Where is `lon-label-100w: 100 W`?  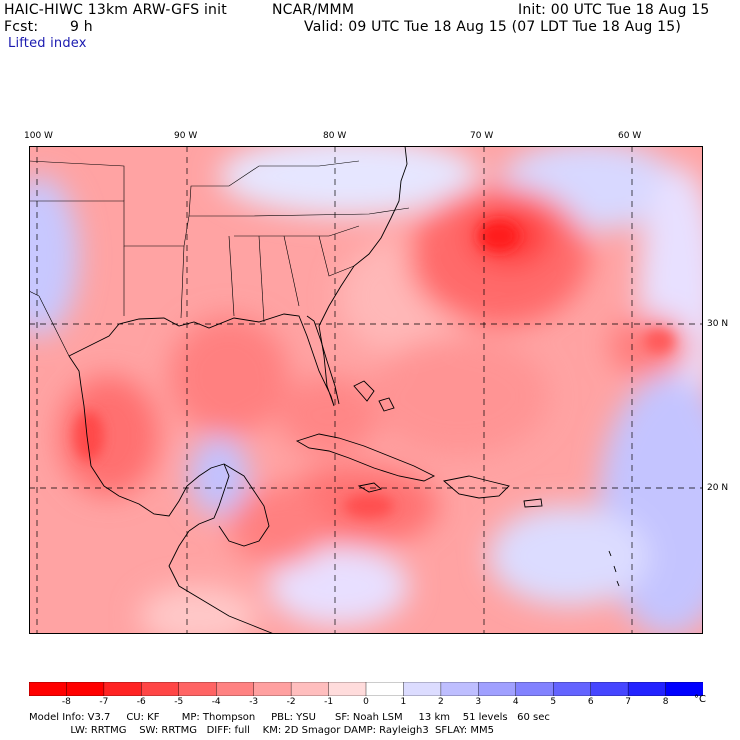 lon-label-100w: 100 W is located at coordinates (38, 136).